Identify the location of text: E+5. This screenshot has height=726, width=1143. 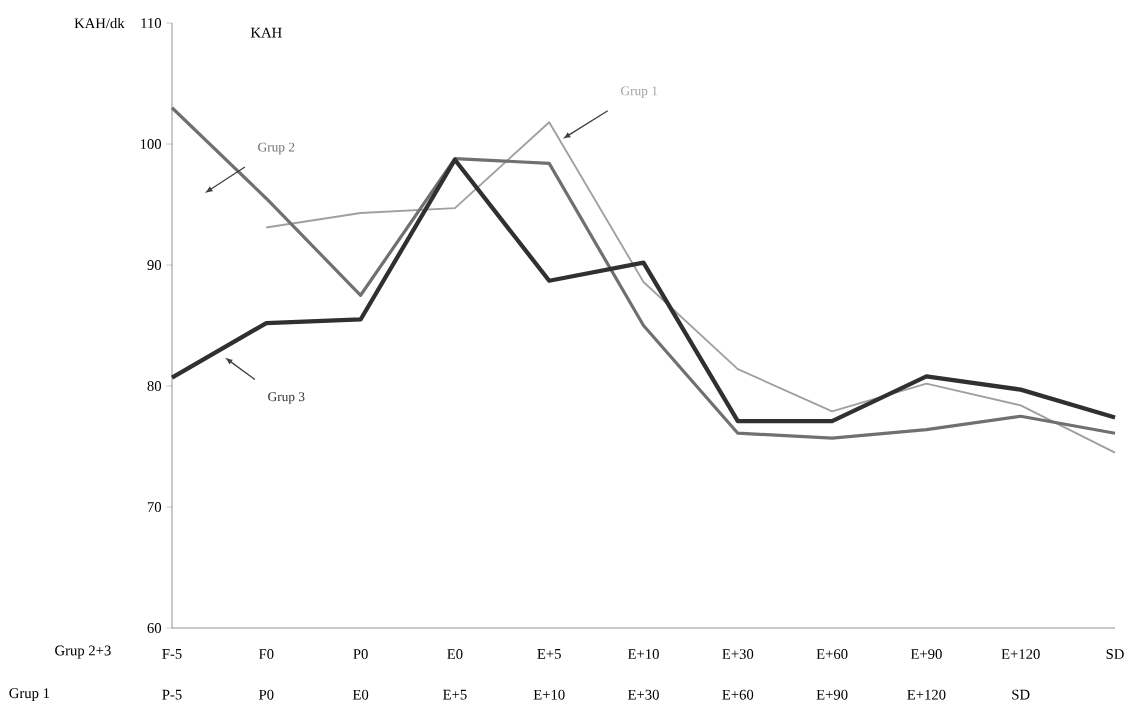
(455, 694).